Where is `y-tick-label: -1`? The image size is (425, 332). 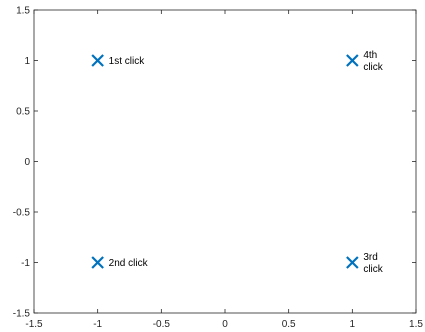 y-tick-label: -1 is located at coordinates (25, 263).